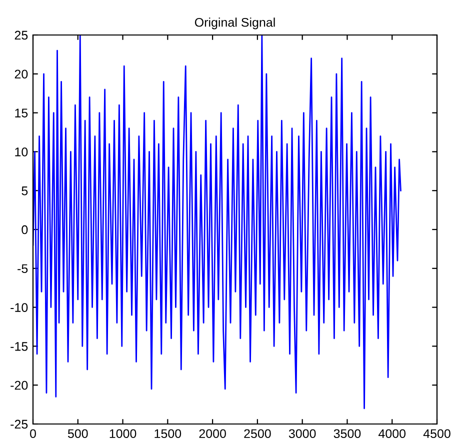 This screenshot has height=439, width=456. Describe the element at coordinates (23, 269) in the screenshot. I see `y-tick-label: -5` at that location.